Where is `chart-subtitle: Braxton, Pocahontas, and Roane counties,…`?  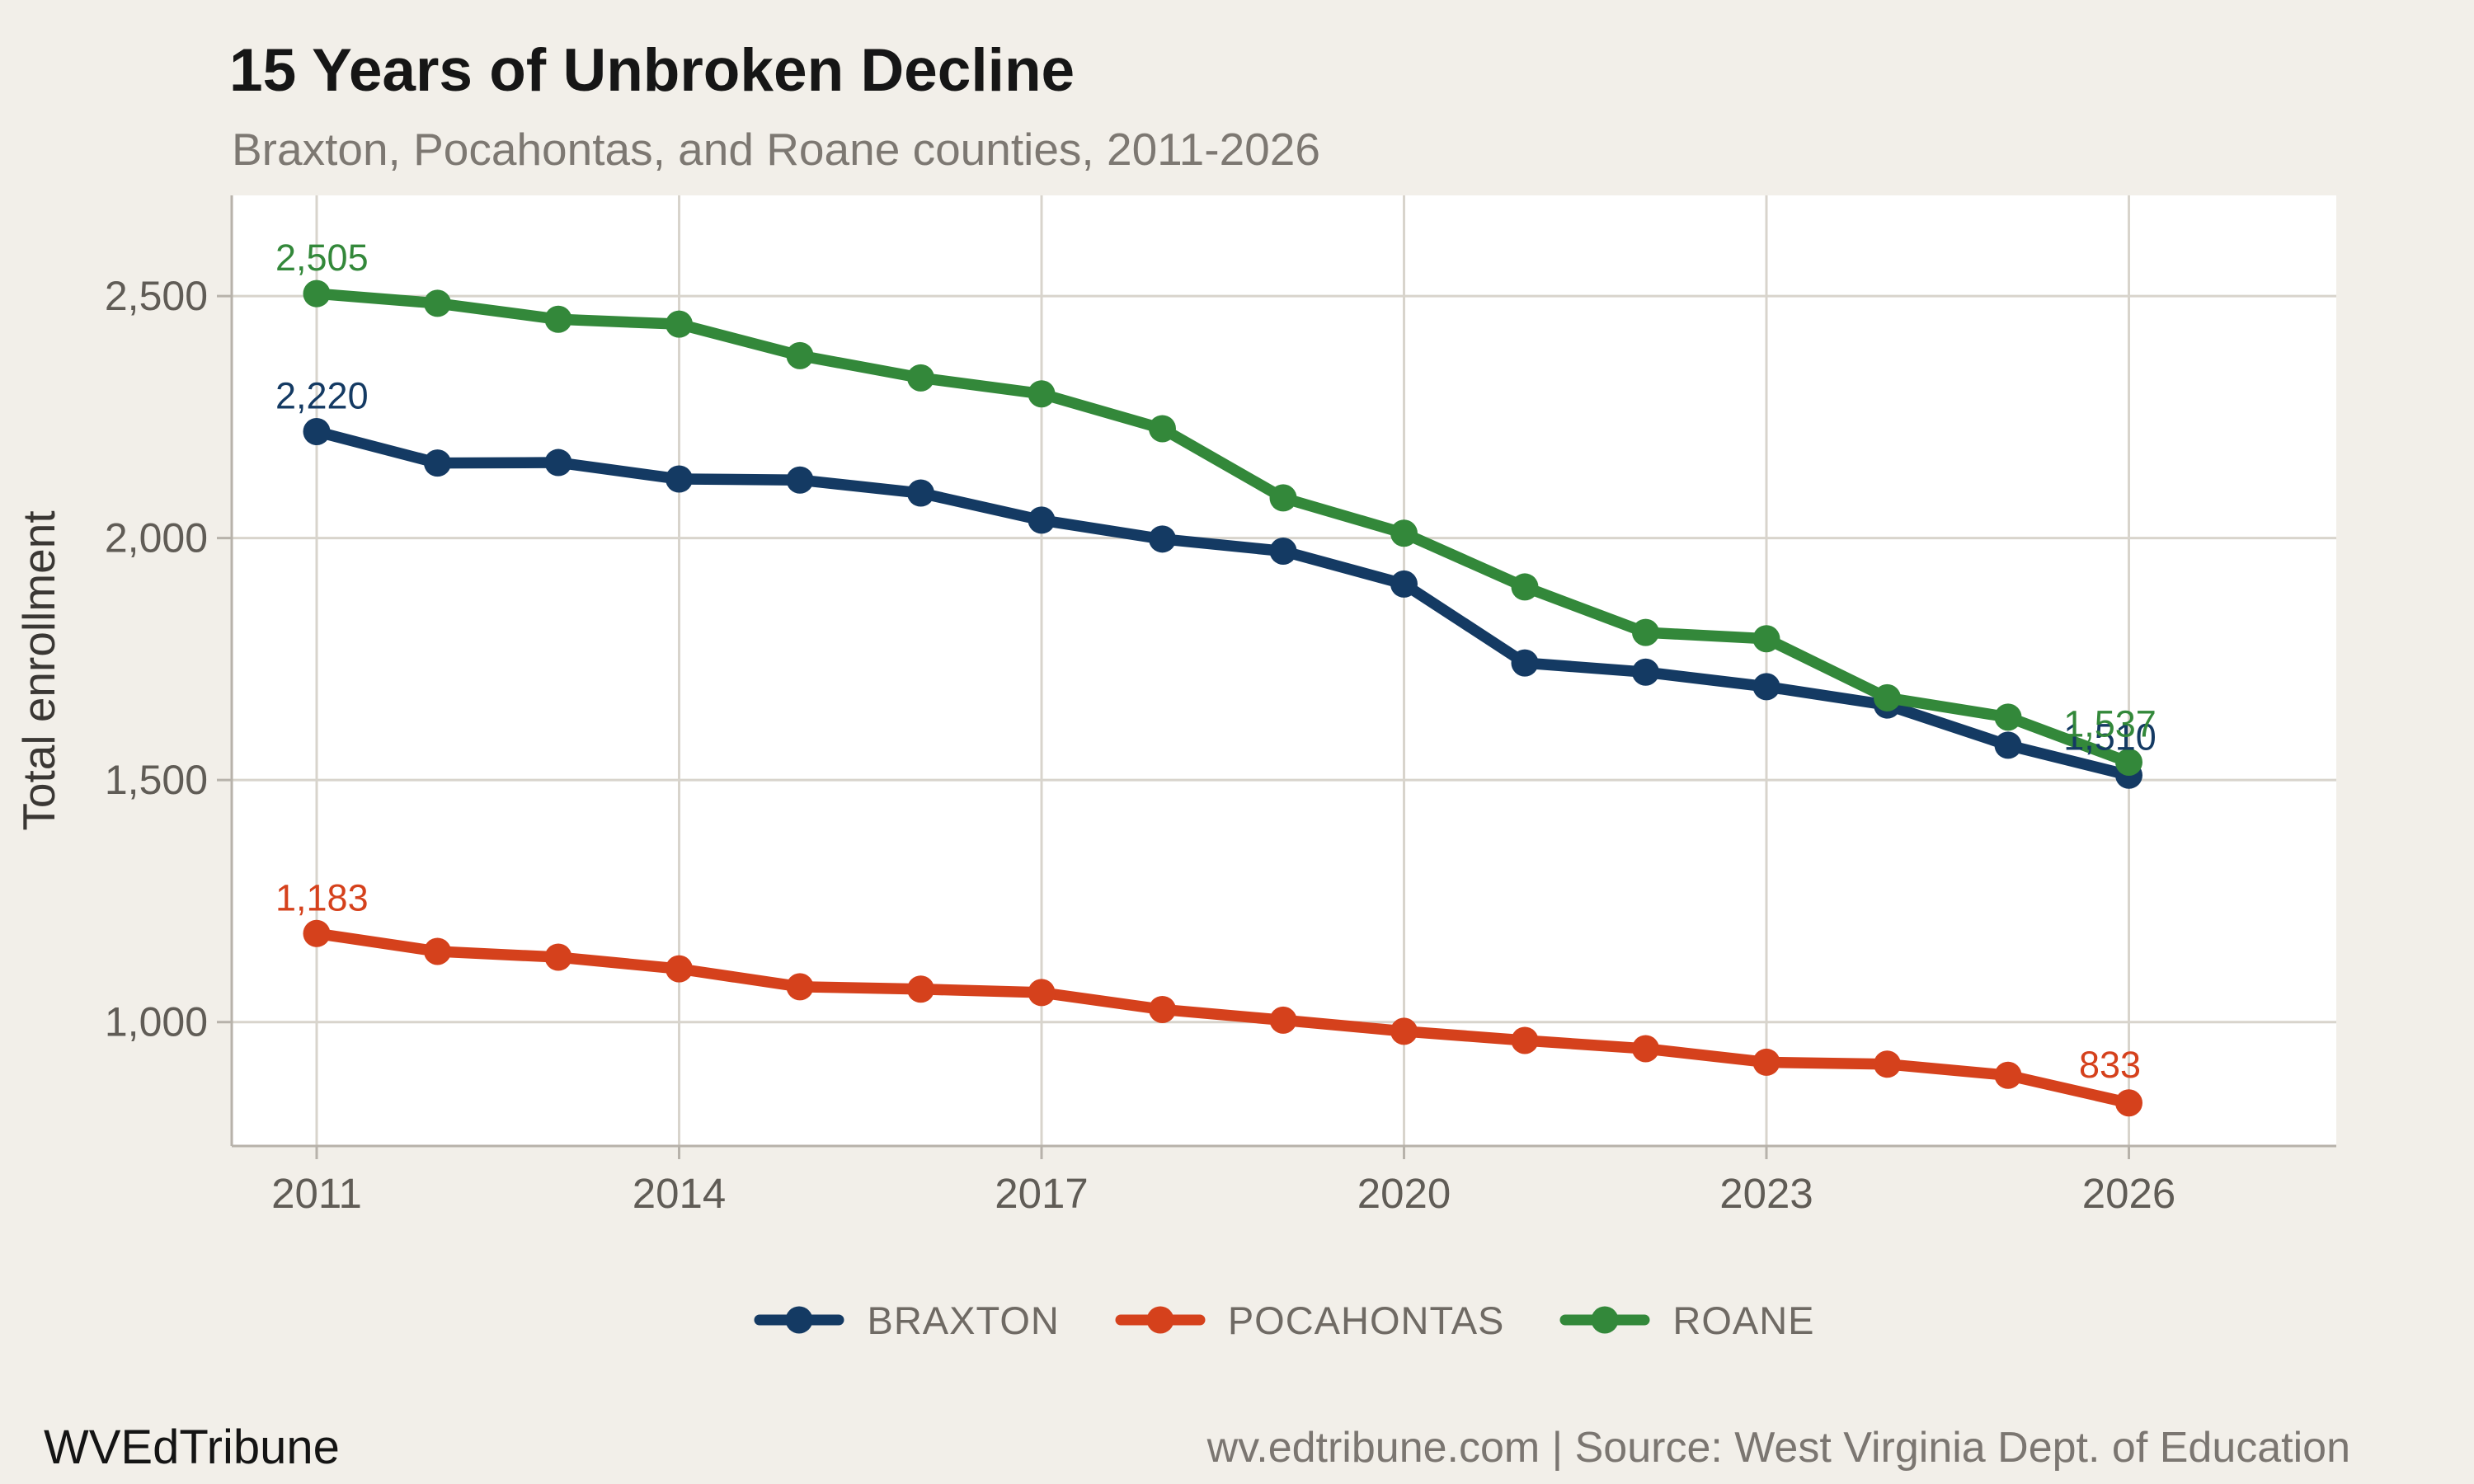
chart-subtitle: Braxton, Pocahontas, and Roane counties,… is located at coordinates (776, 149).